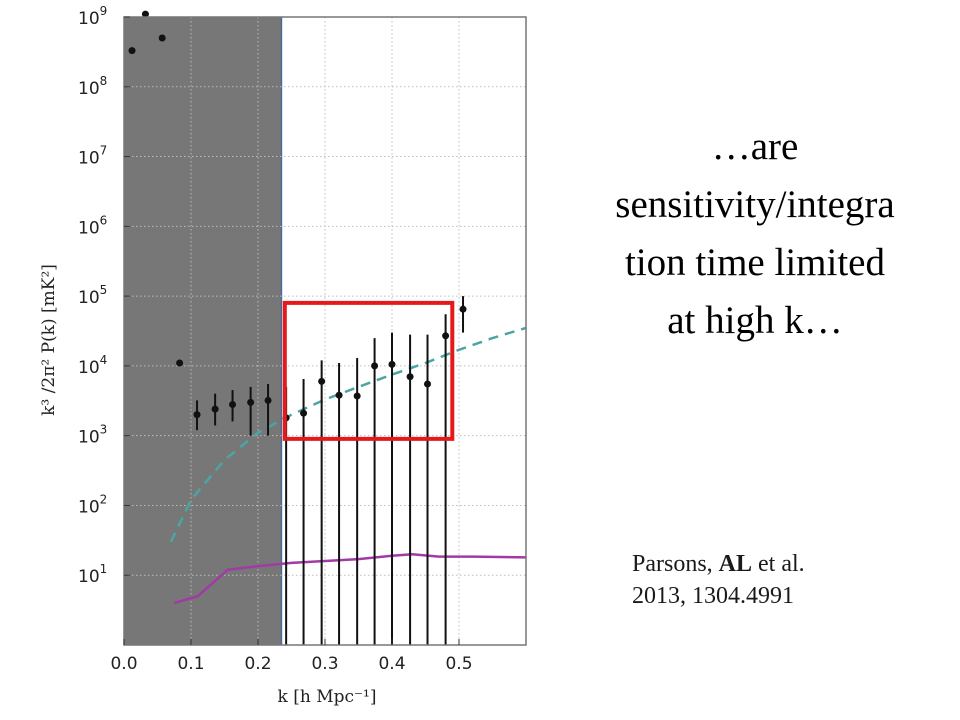  What do you see at coordinates (92, 16) in the screenshot?
I see `y-tick-label: 10⁹` at bounding box center [92, 16].